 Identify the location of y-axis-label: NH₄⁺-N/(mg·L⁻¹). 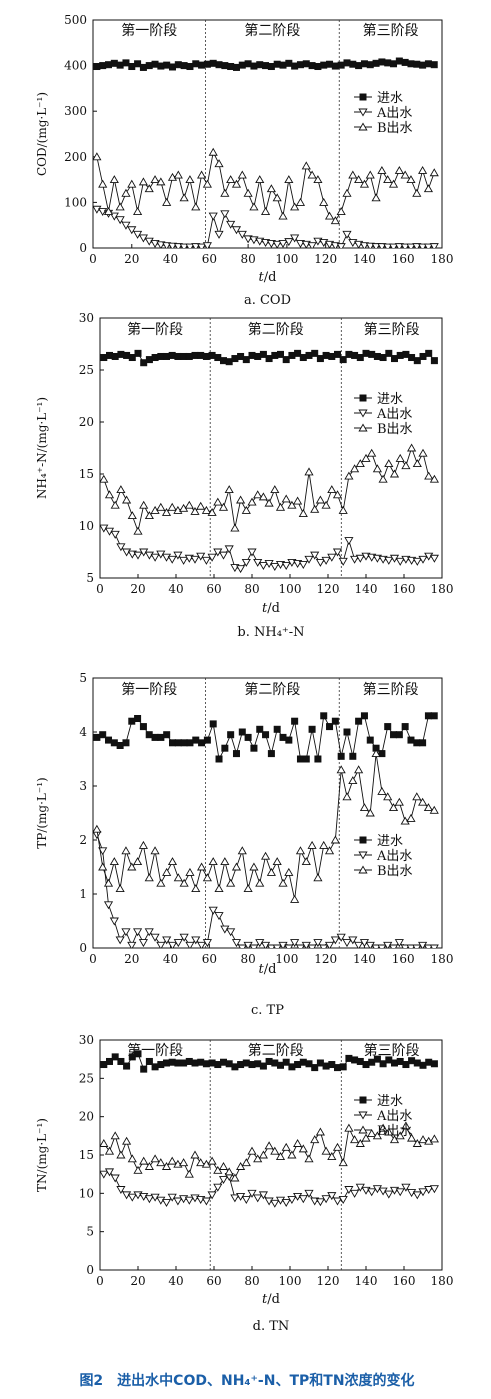
(42, 448).